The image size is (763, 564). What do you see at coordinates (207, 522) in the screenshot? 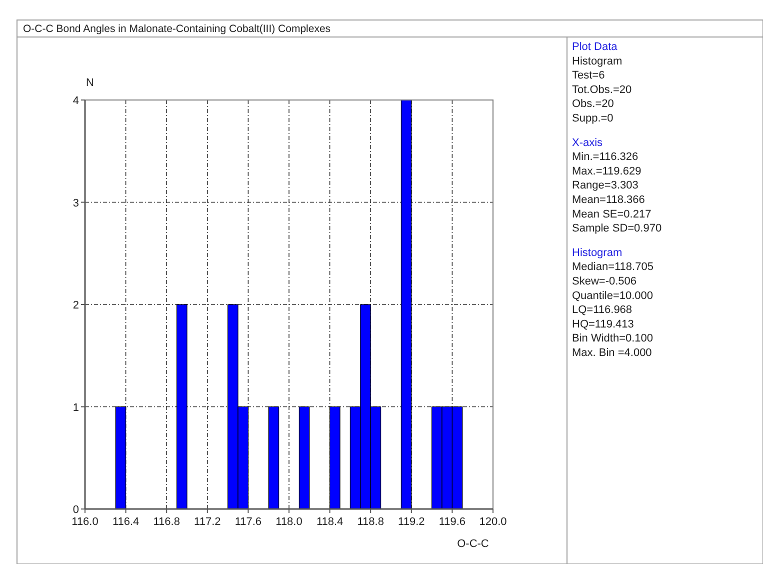
I see `x-tick-label: 117.2` at bounding box center [207, 522].